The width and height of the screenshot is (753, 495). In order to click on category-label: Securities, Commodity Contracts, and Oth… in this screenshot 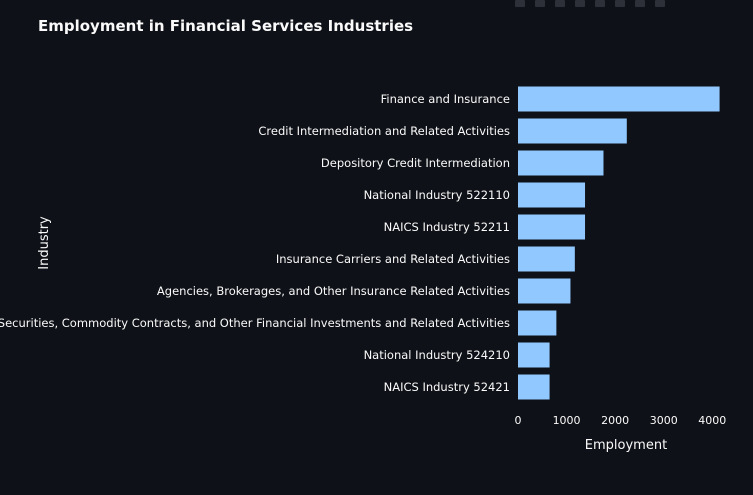, I will do `click(255, 323)`.